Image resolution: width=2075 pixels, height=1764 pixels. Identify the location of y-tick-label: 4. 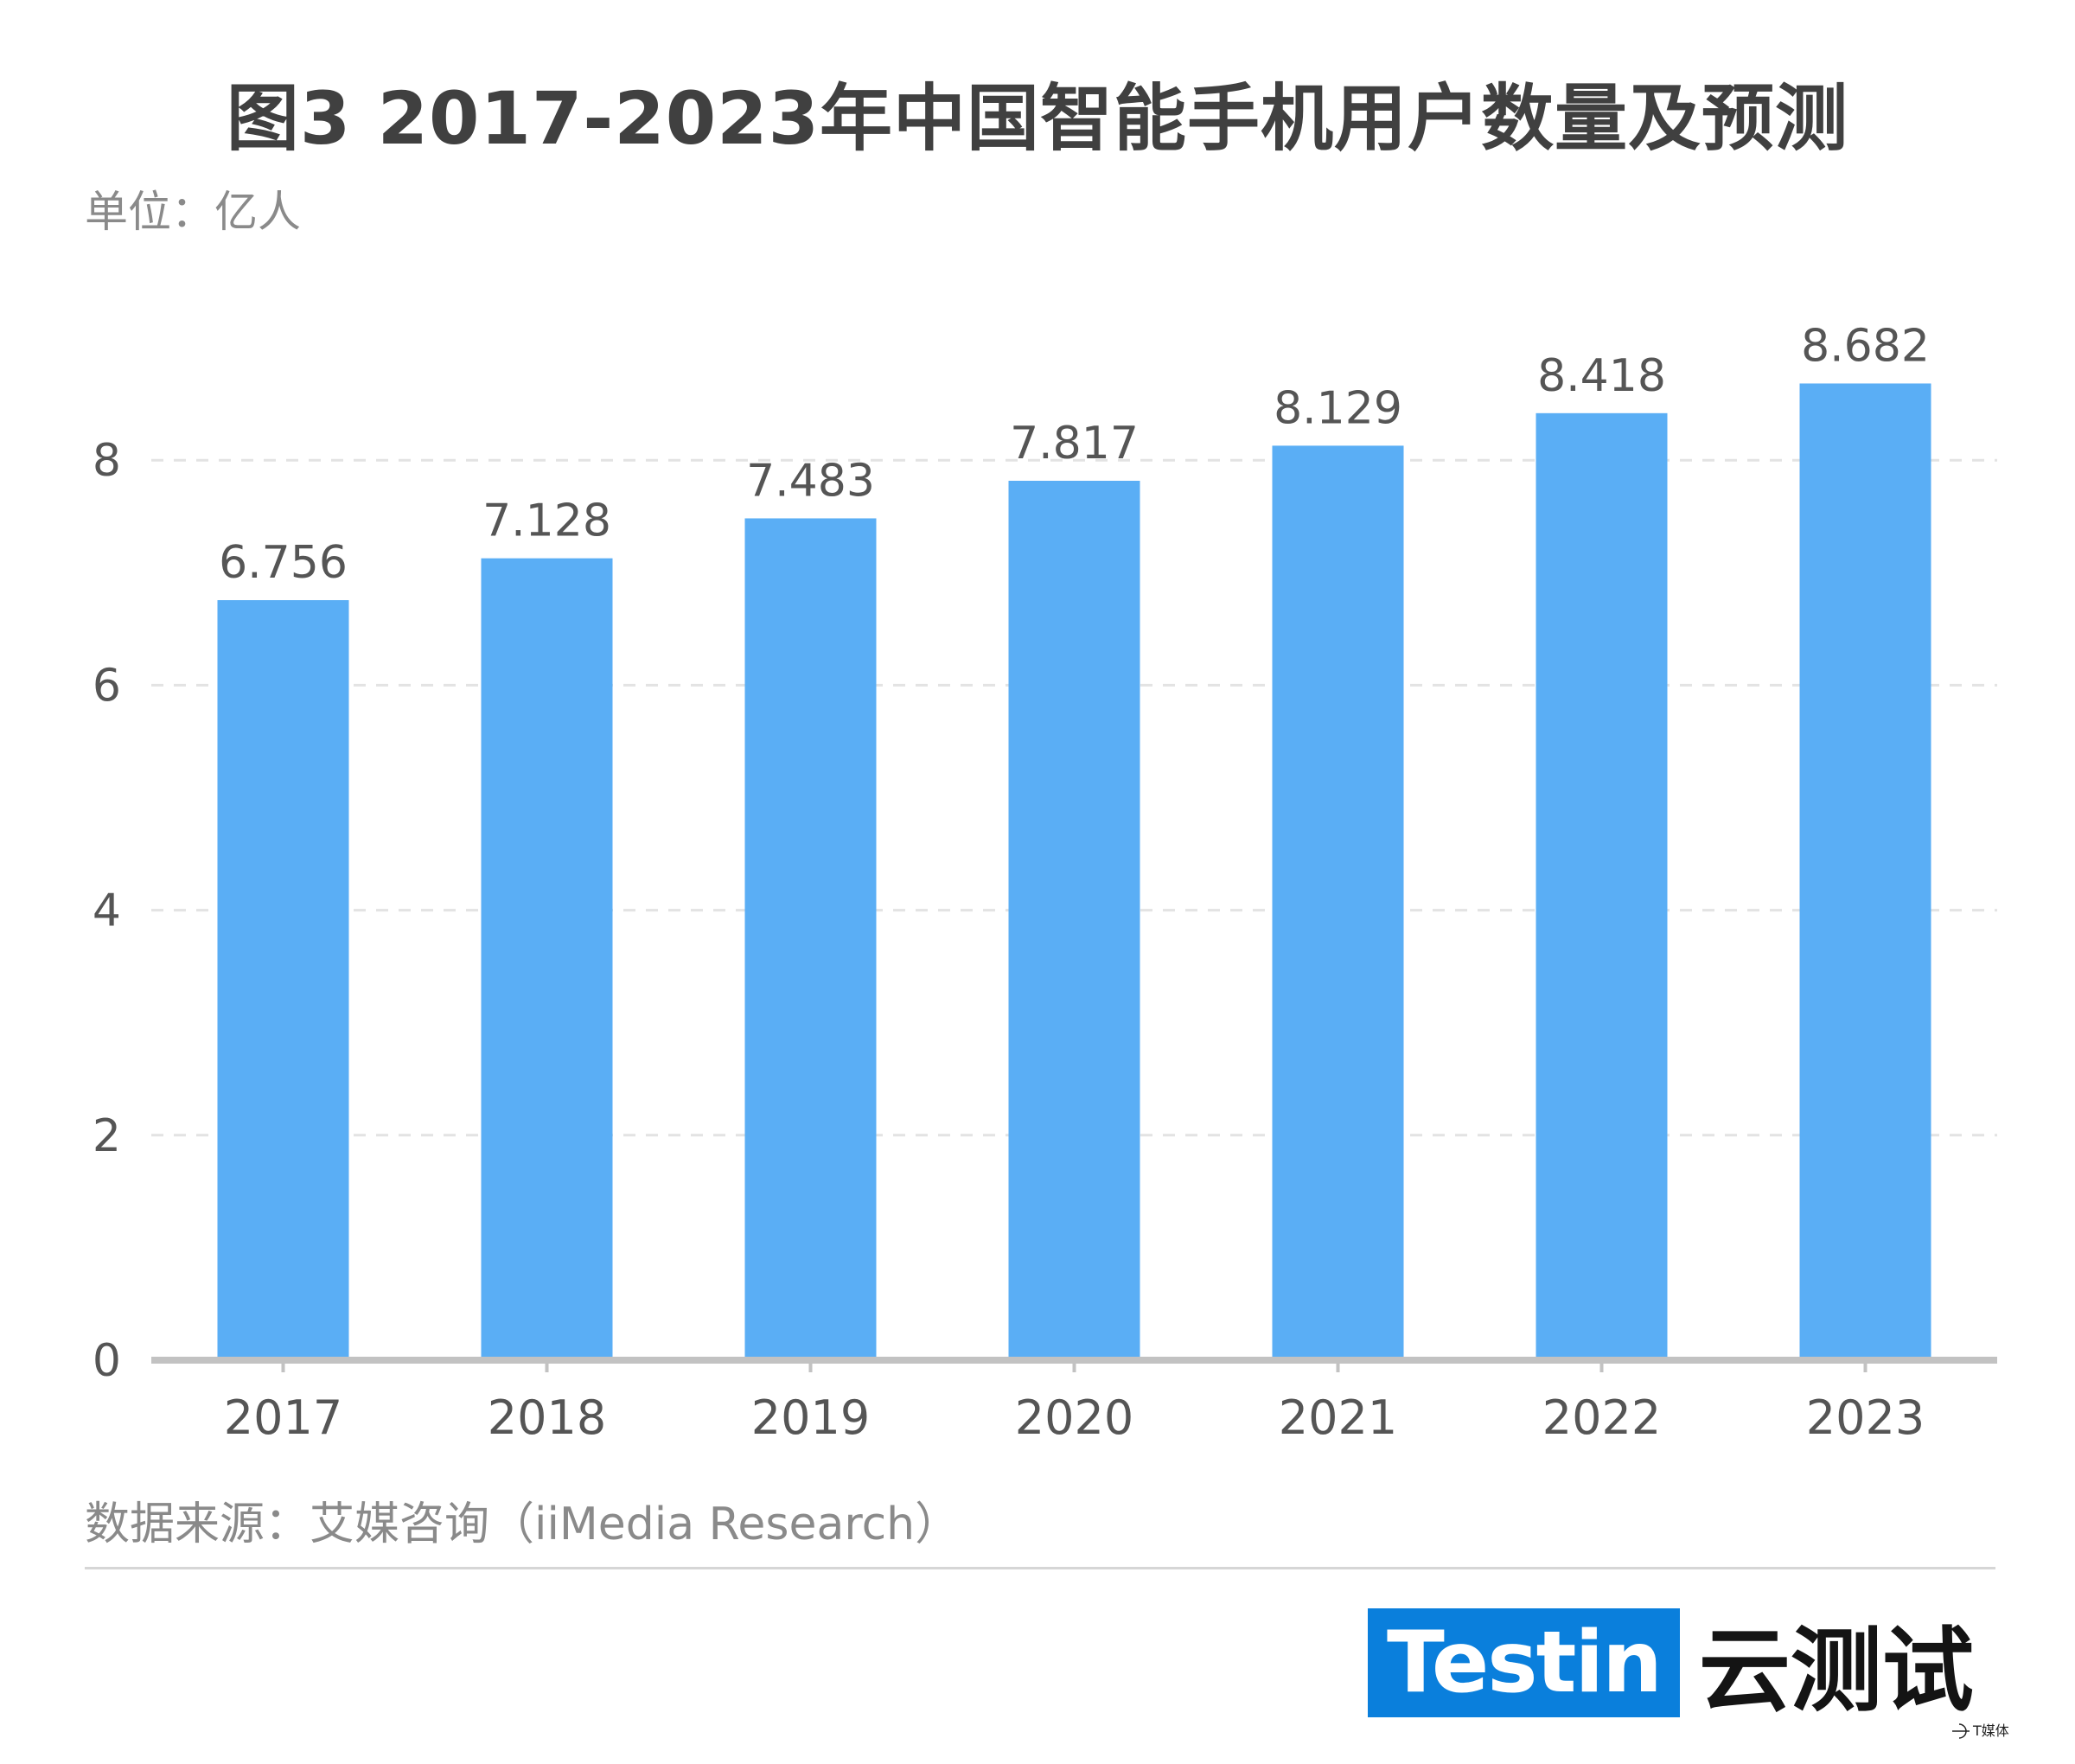
(107, 911).